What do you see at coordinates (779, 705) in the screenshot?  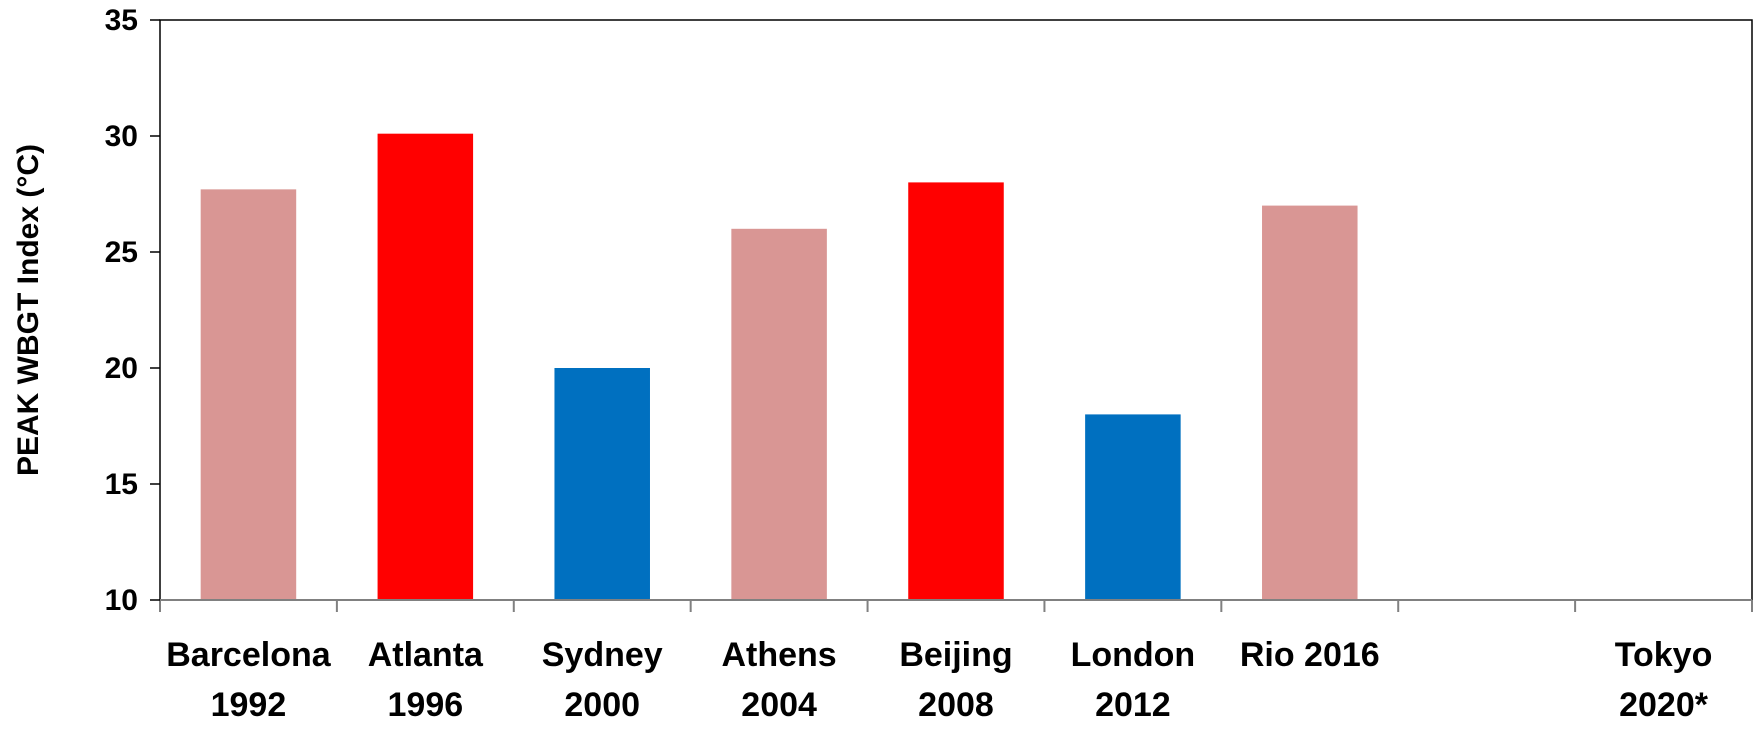 I see `x-label-3-line2: 2004` at bounding box center [779, 705].